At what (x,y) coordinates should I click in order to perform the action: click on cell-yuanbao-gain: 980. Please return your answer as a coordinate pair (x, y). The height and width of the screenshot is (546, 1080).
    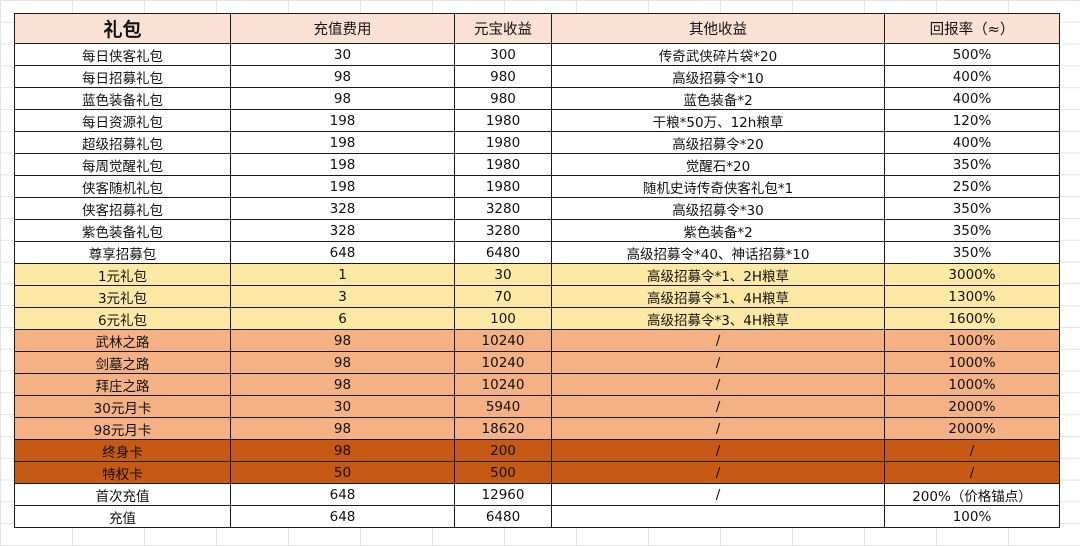
    Looking at the image, I should click on (503, 98).